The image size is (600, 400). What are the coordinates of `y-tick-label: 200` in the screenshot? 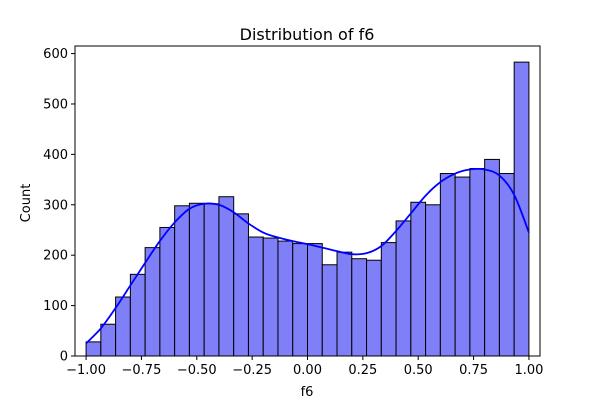 It's located at (55, 256).